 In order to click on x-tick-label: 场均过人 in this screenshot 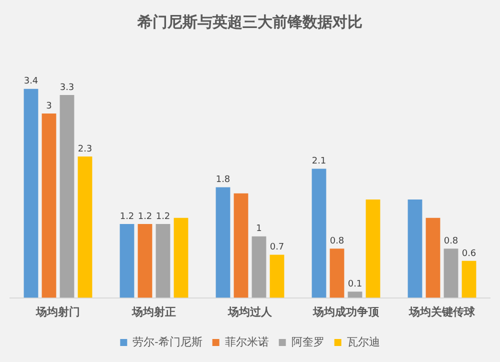, I will do `click(250, 311)`.